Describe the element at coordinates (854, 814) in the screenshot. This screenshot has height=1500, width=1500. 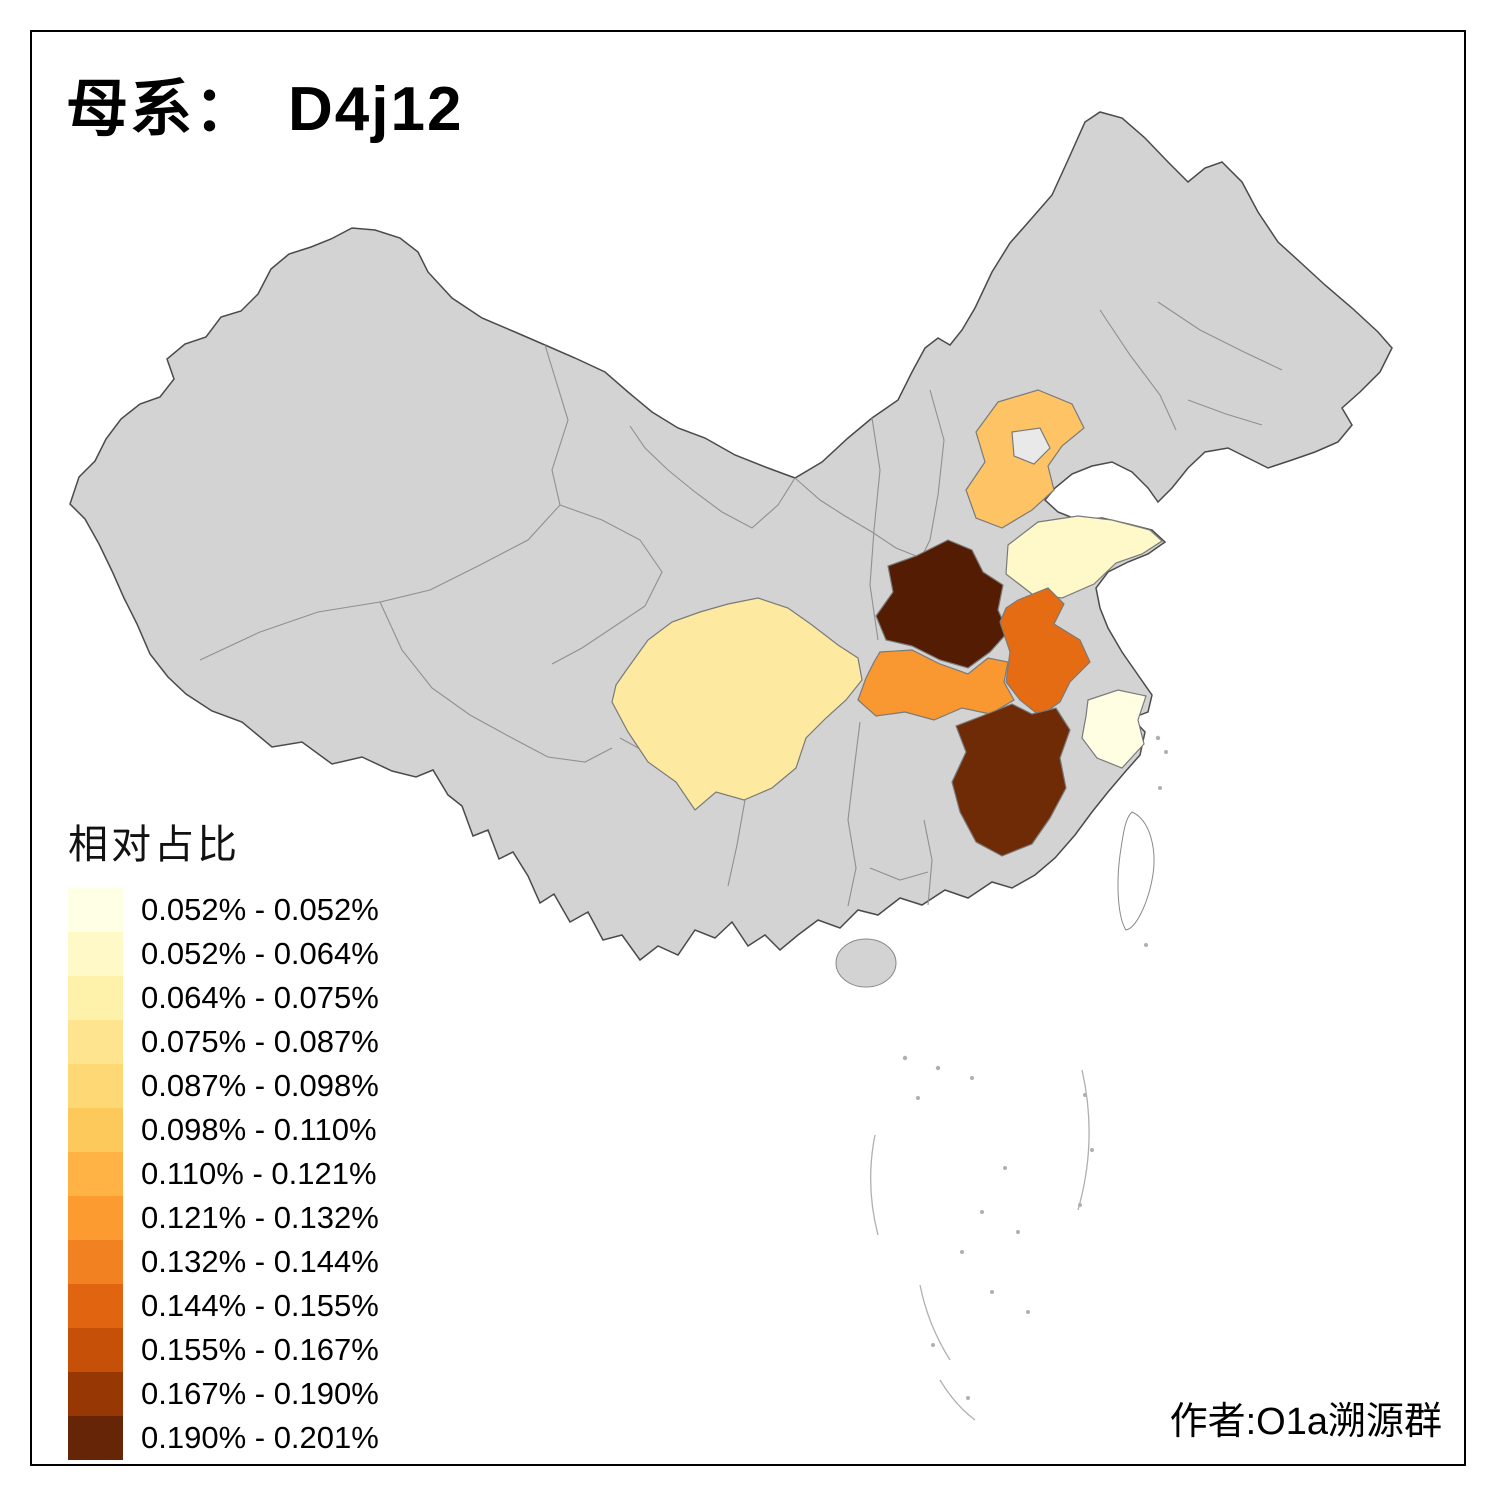
I see `boundary-hunan-guizhou` at that location.